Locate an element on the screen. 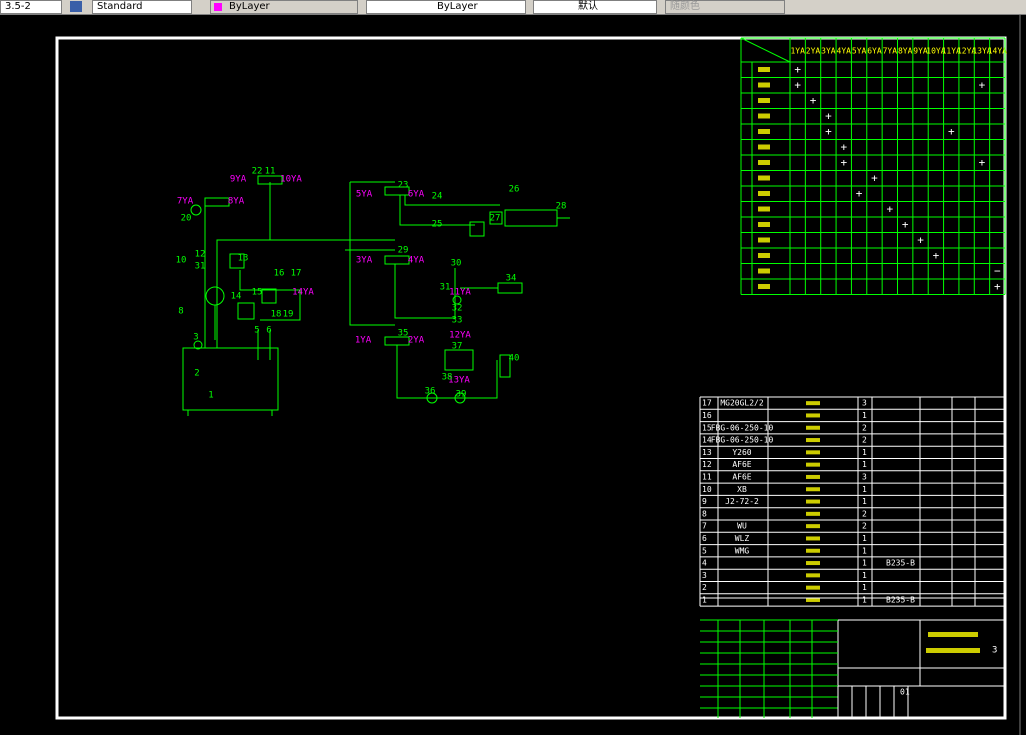  schematic-label: 10 is located at coordinates (181, 261).